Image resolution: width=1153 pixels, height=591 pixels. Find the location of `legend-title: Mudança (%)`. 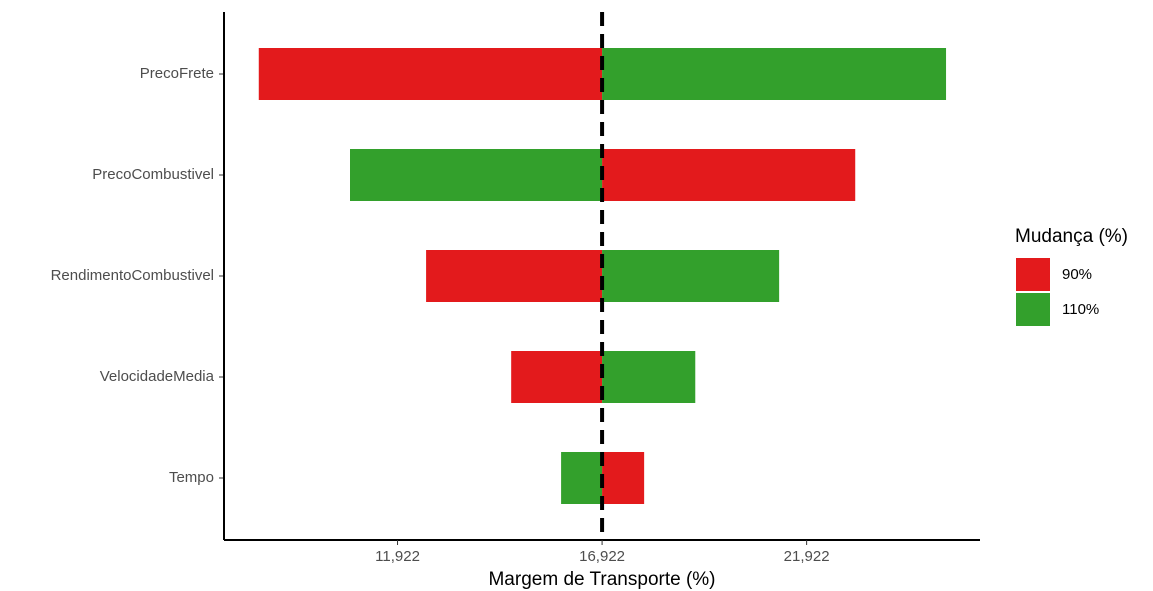

legend-title: Mudança (%) is located at coordinates (1071, 236).